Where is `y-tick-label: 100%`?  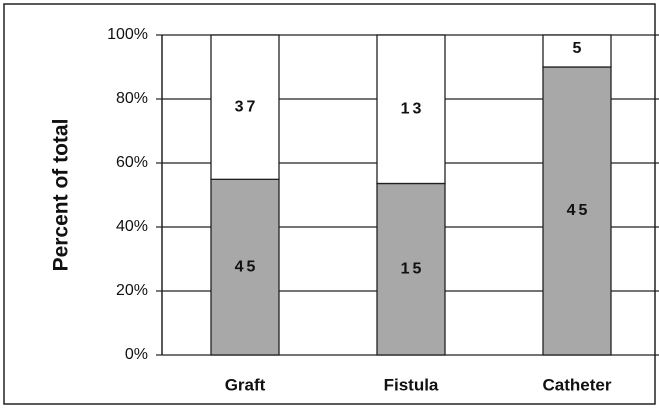
y-tick-label: 100% is located at coordinates (127, 34).